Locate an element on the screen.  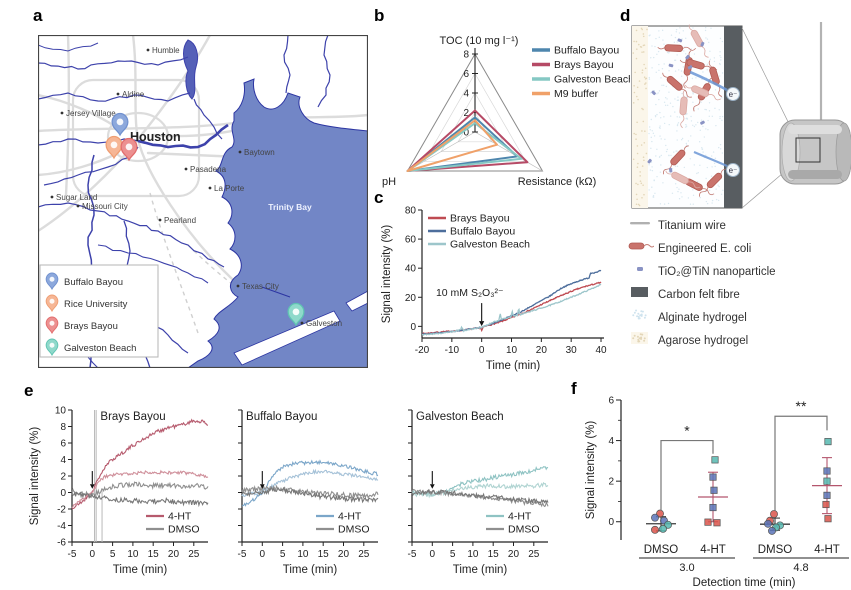
panel-c-label: c is located at coordinates (379, 197).